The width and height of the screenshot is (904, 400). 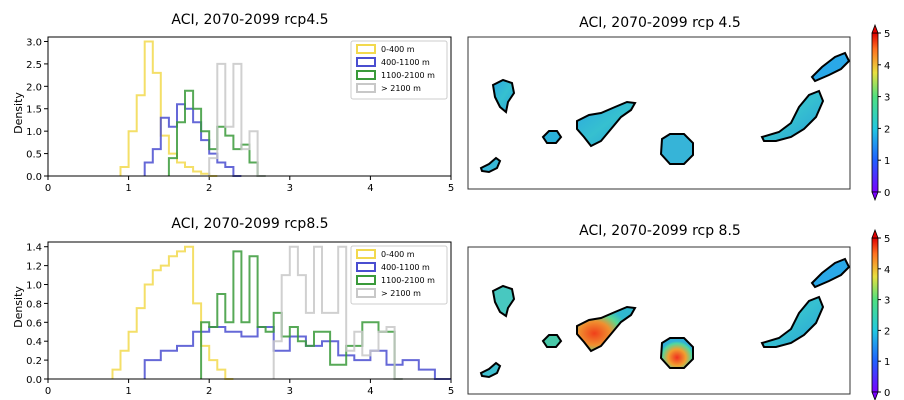 What do you see at coordinates (34, 248) in the screenshot?
I see `y-tick-label: 1.4` at bounding box center [34, 248].